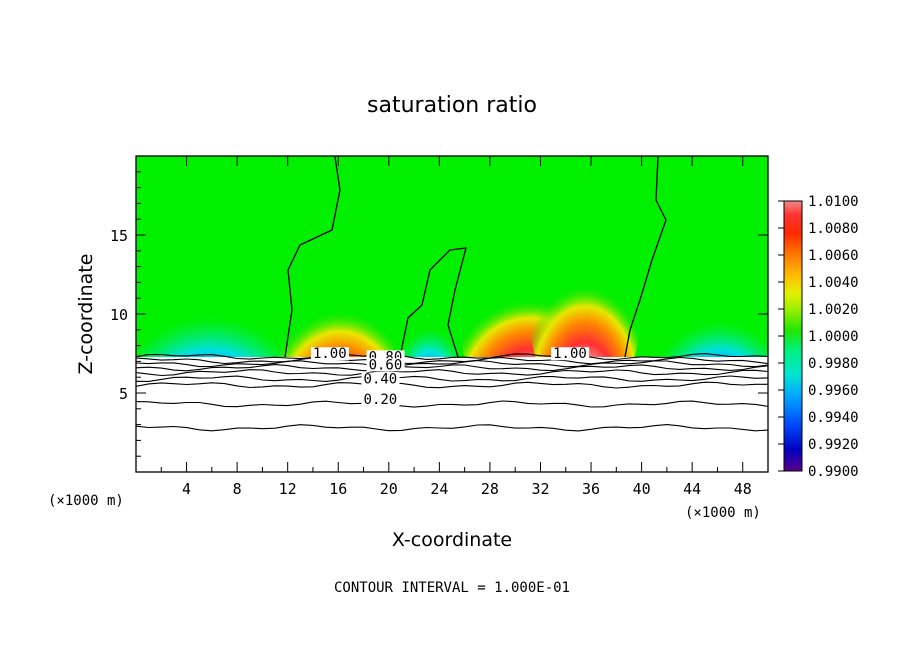  Describe the element at coordinates (642, 489) in the screenshot. I see `x-tick-label: 40` at that location.